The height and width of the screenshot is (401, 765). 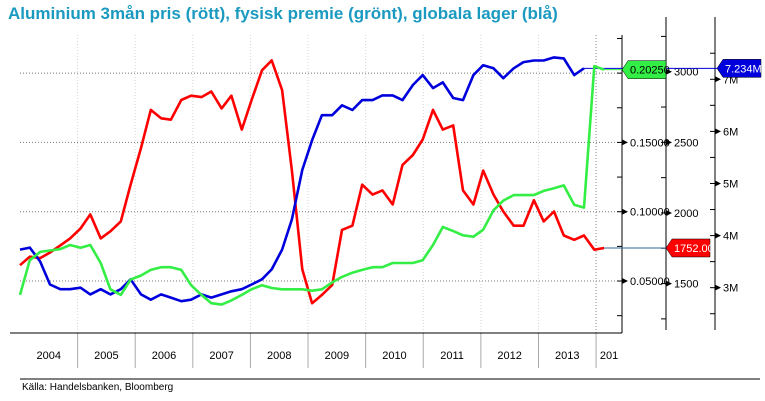 I want to click on last-value-label-price: 1752.00, so click(x=694, y=249).